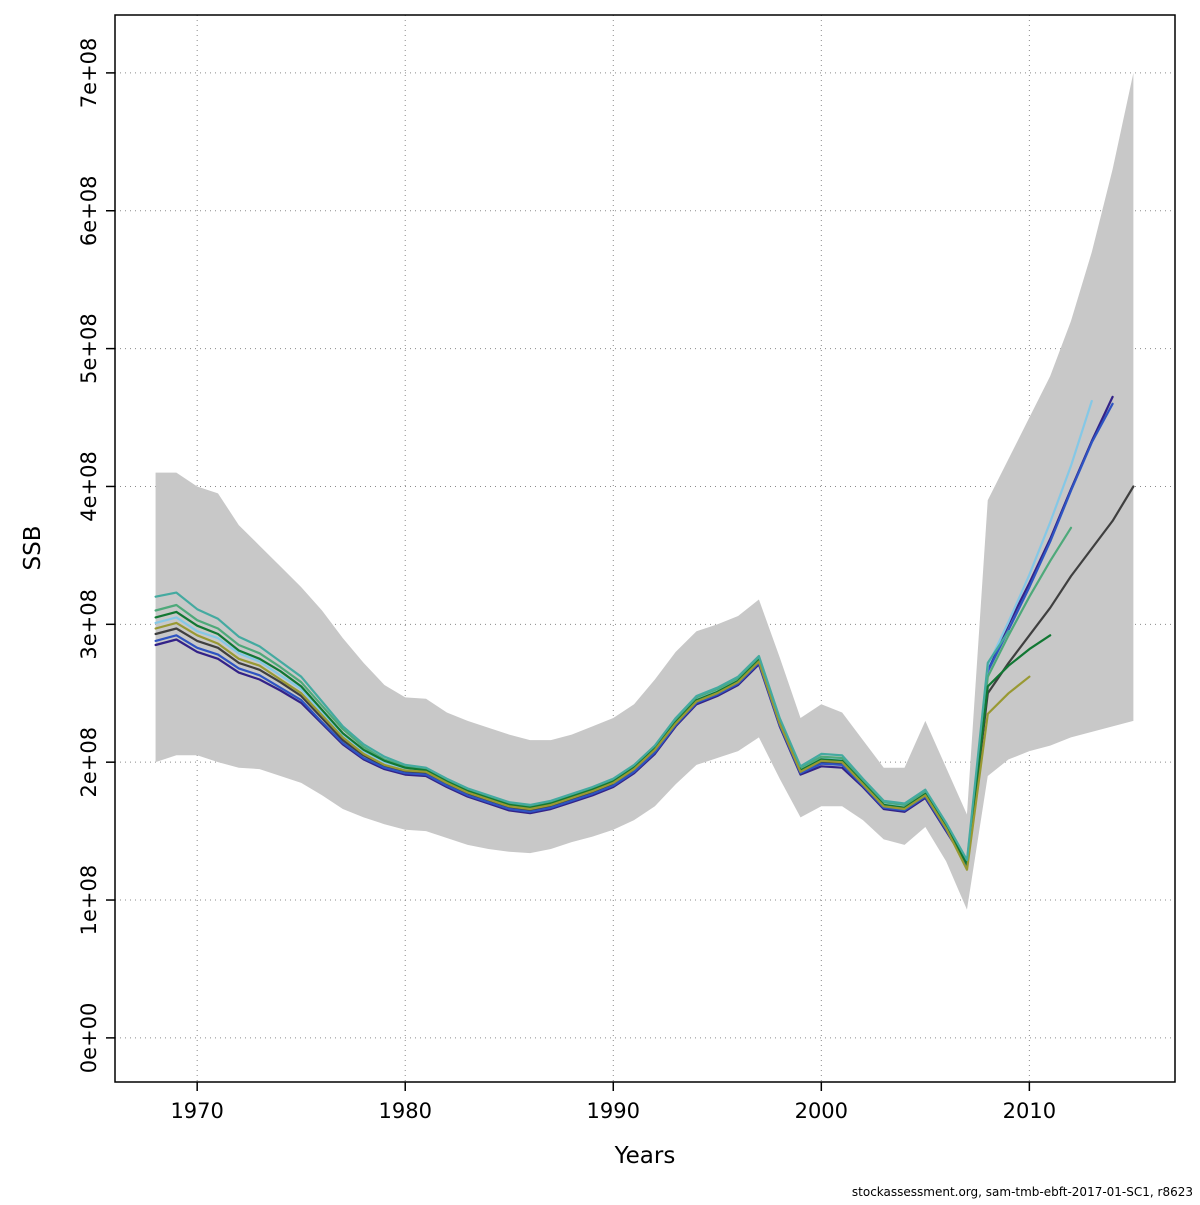 This screenshot has height=1205, width=1200. Describe the element at coordinates (89, 1038) in the screenshot. I see `y-tick-label: 0e+00` at that location.